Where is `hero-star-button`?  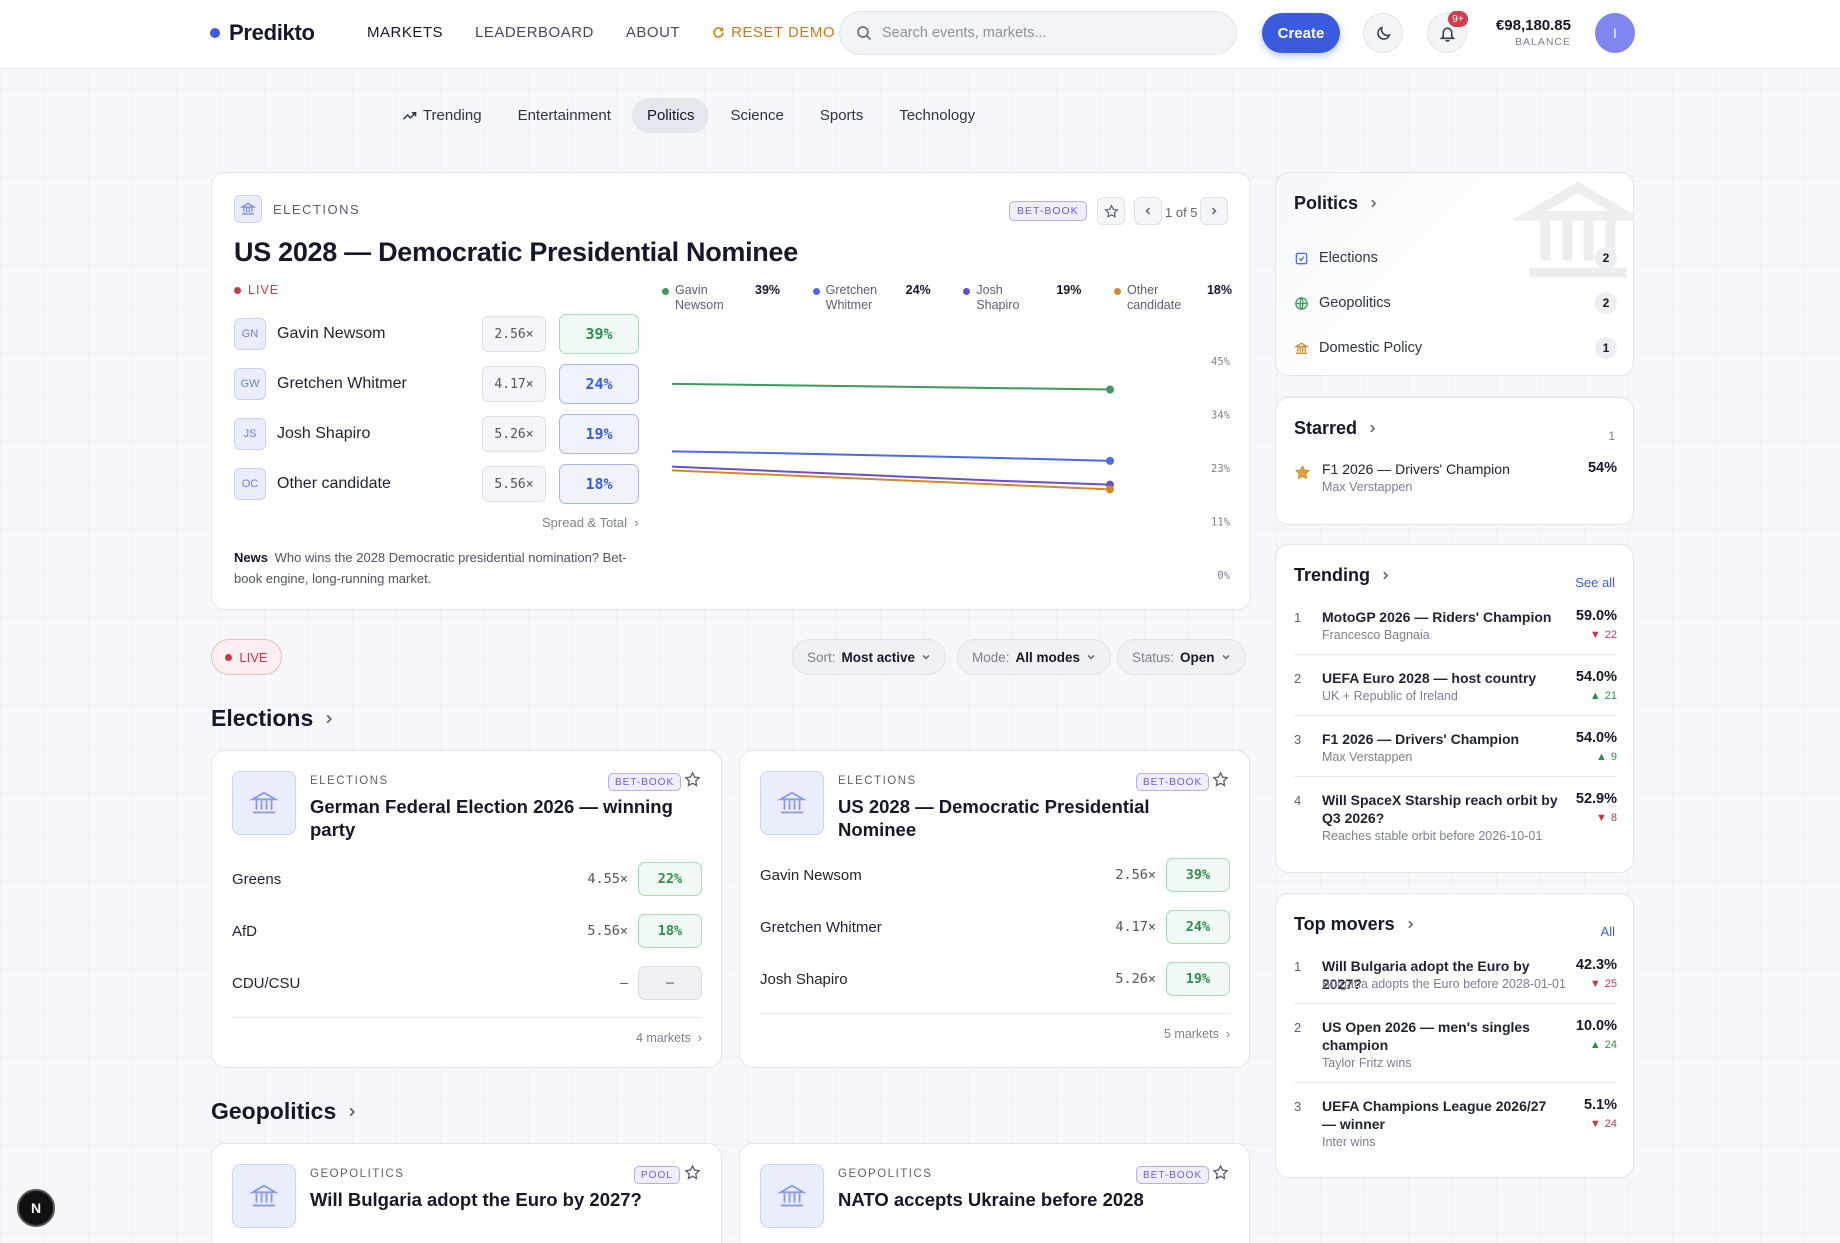
hero-star-button is located at coordinates (1111, 211).